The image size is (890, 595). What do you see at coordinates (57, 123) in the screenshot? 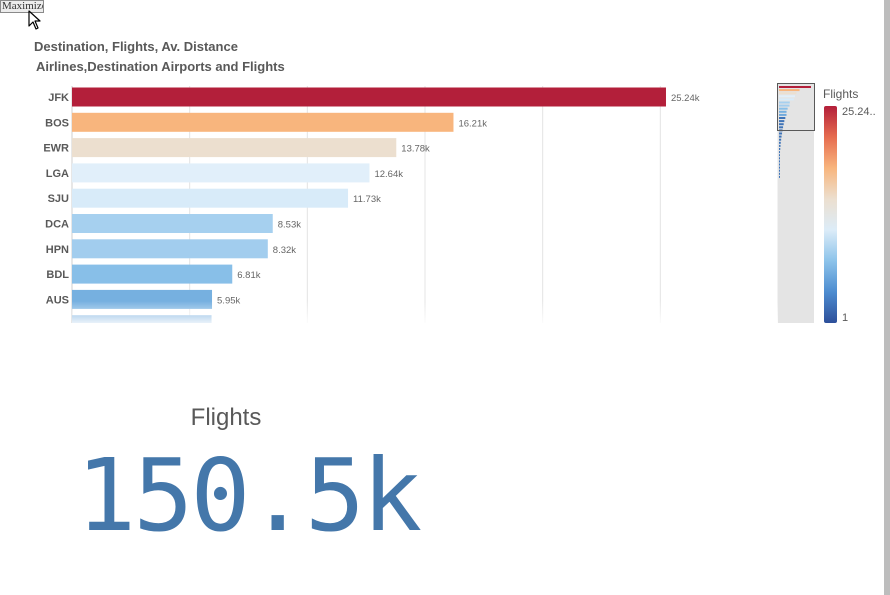
I see `category-label: BOS` at bounding box center [57, 123].